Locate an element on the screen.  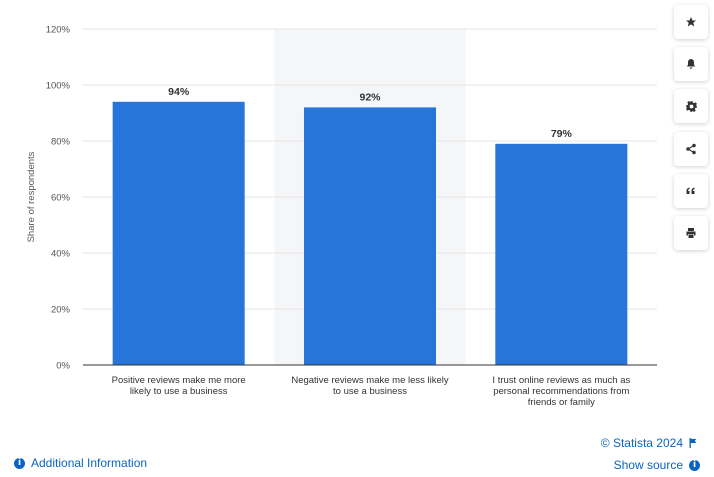
notification-button is located at coordinates (691, 64).